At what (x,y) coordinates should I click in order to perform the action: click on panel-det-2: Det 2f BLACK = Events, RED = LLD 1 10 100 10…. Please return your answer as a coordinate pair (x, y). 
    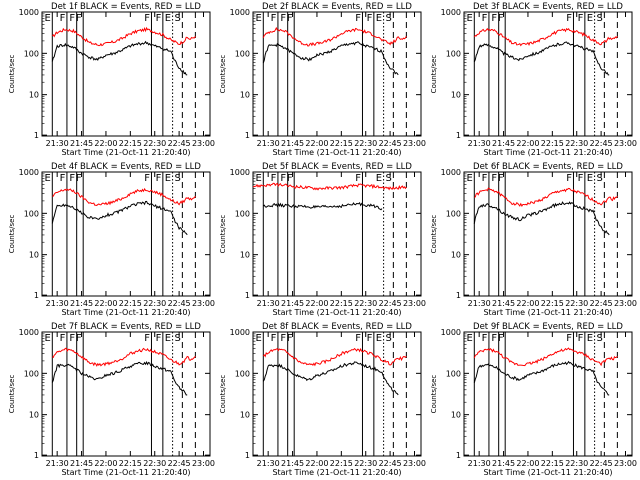
    Looking at the image, I should click on (322, 79).